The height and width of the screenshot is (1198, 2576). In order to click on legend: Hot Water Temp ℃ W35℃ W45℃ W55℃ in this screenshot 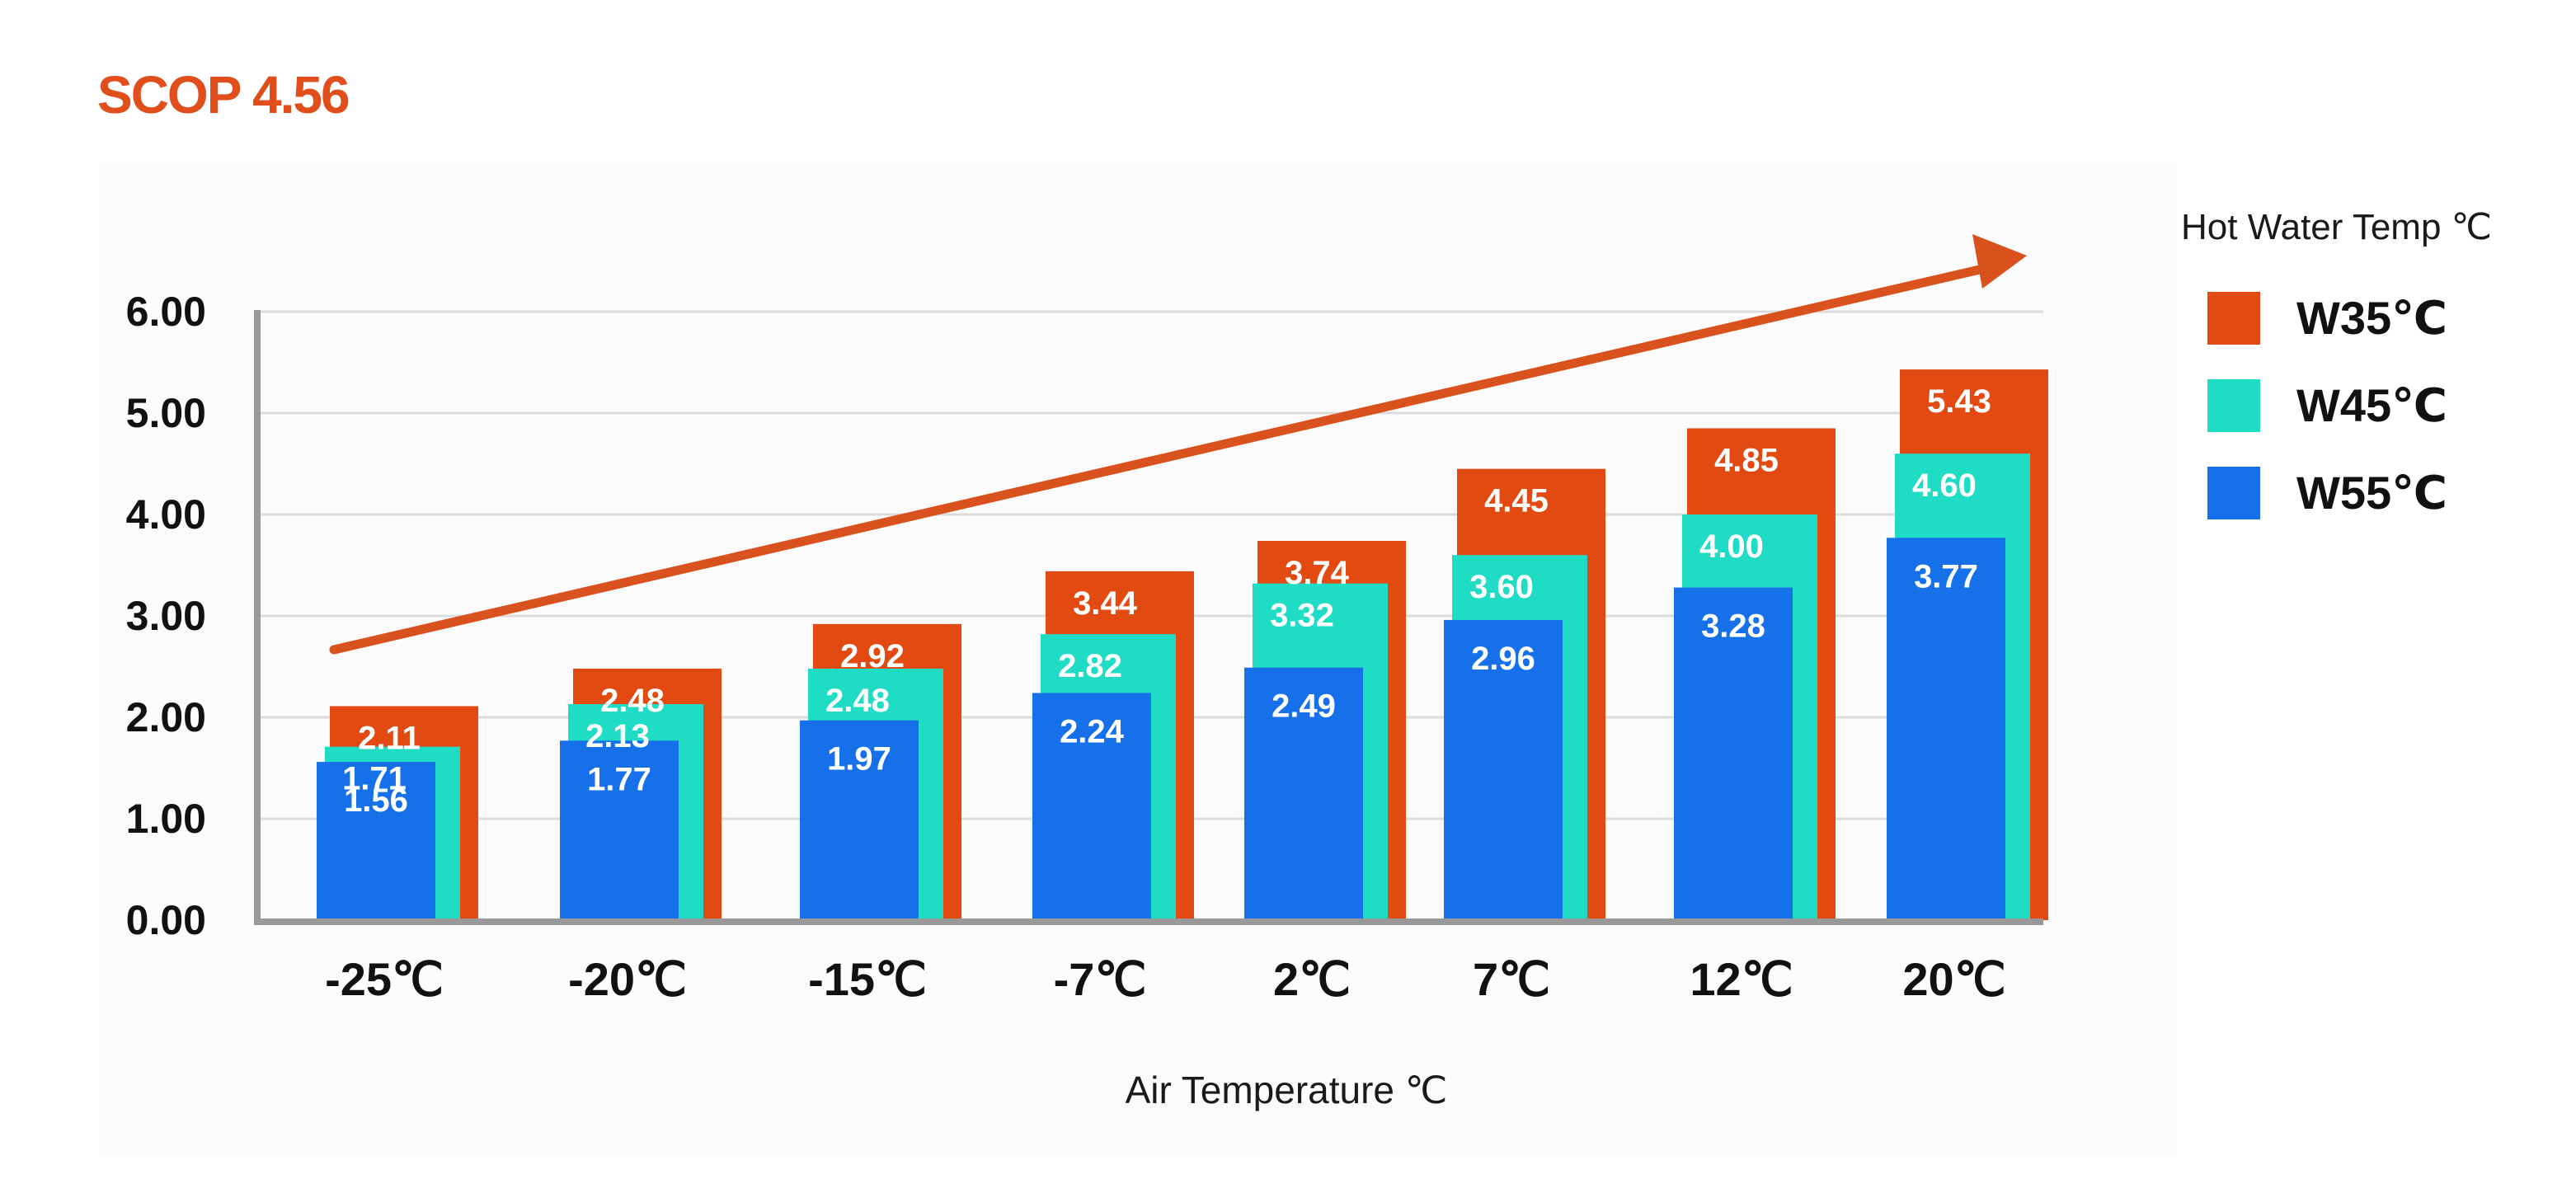, I will do `click(2336, 379)`.